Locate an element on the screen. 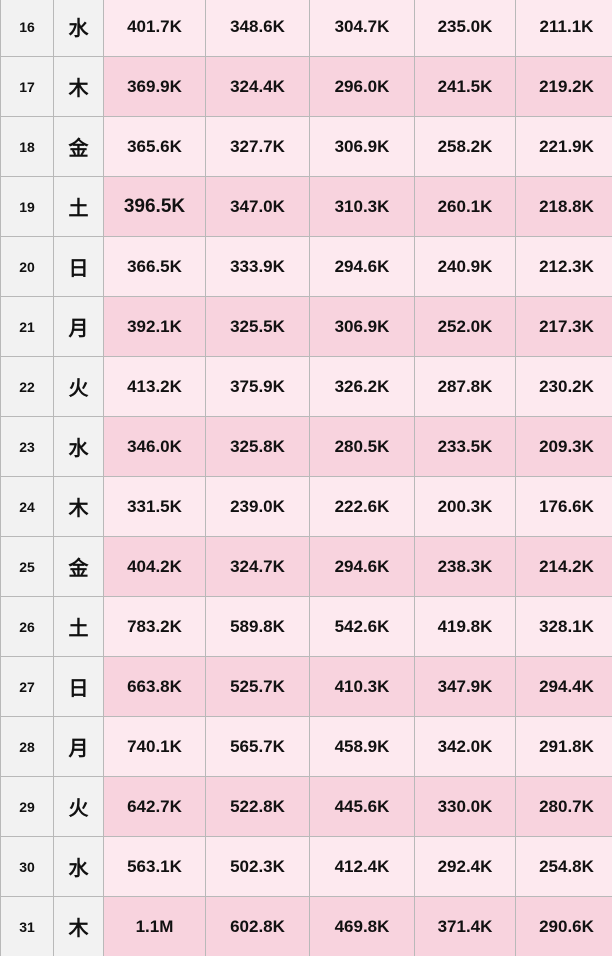 The width and height of the screenshot is (612, 956). value-cell: 211.1K is located at coordinates (563, 28).